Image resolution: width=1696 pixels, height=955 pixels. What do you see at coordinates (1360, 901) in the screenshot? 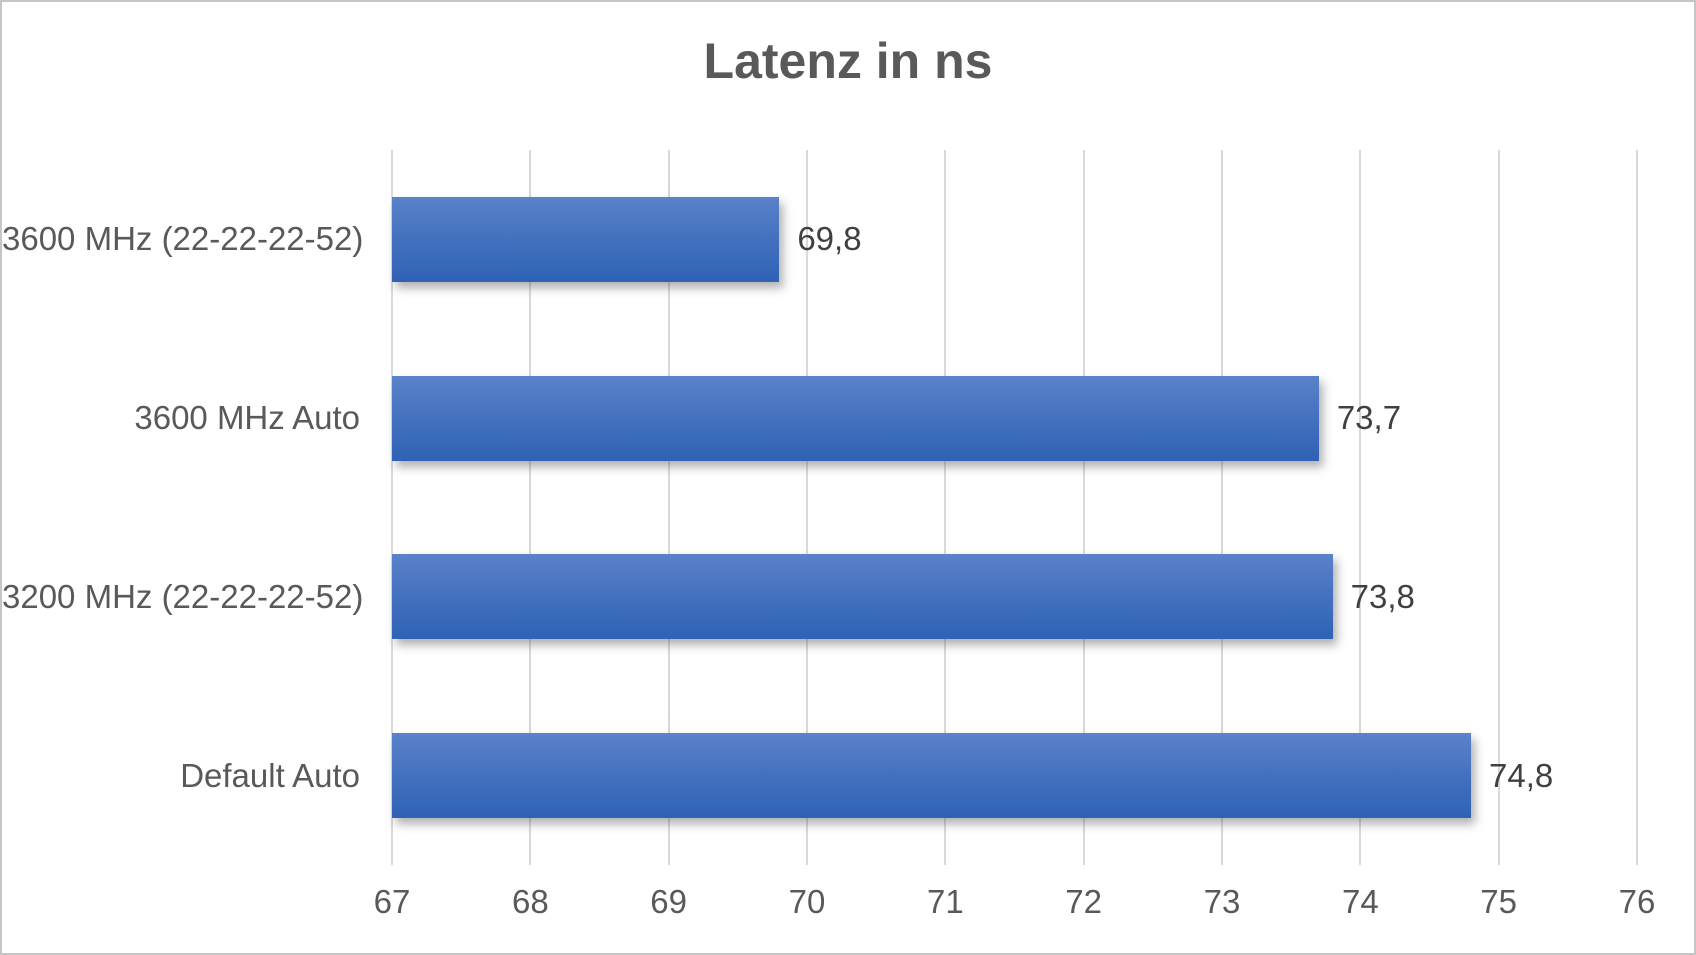
I see `x-tick-label: 74` at bounding box center [1360, 901].